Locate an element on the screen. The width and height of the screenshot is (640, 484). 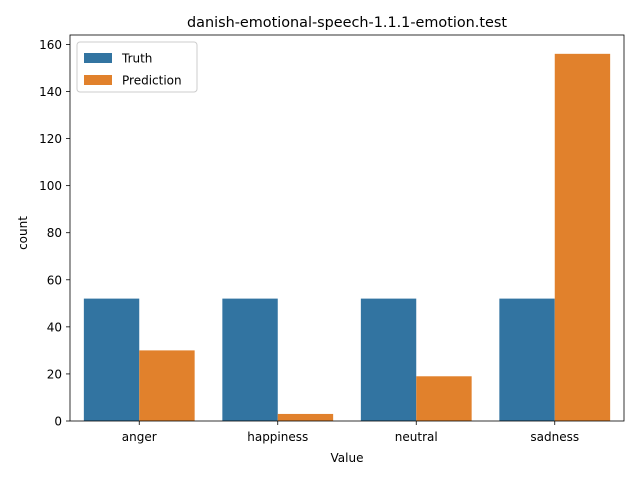
x-tick-label: anger is located at coordinates (139, 437).